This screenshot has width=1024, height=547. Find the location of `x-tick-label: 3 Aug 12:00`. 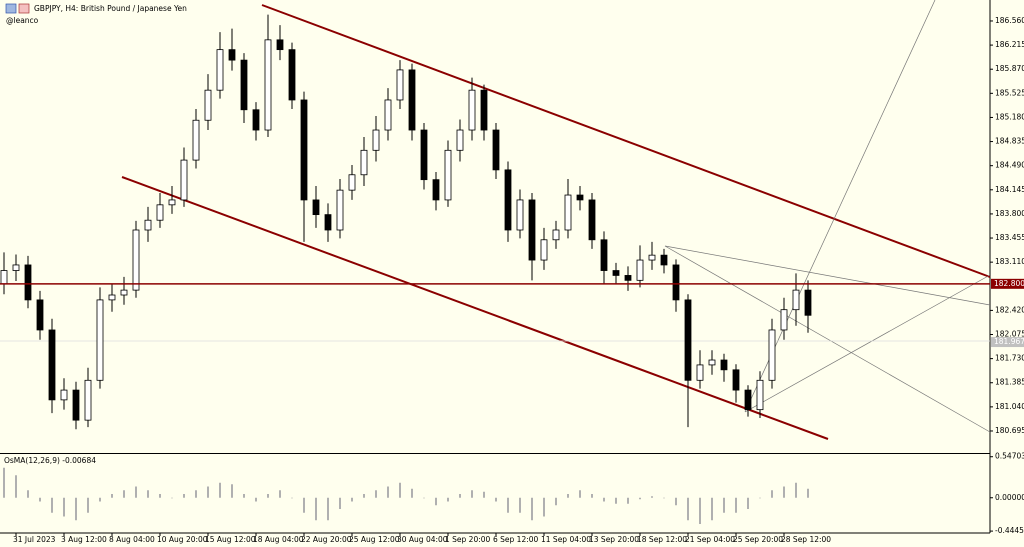

x-tick-label: 3 Aug 12:00 is located at coordinates (84, 539).